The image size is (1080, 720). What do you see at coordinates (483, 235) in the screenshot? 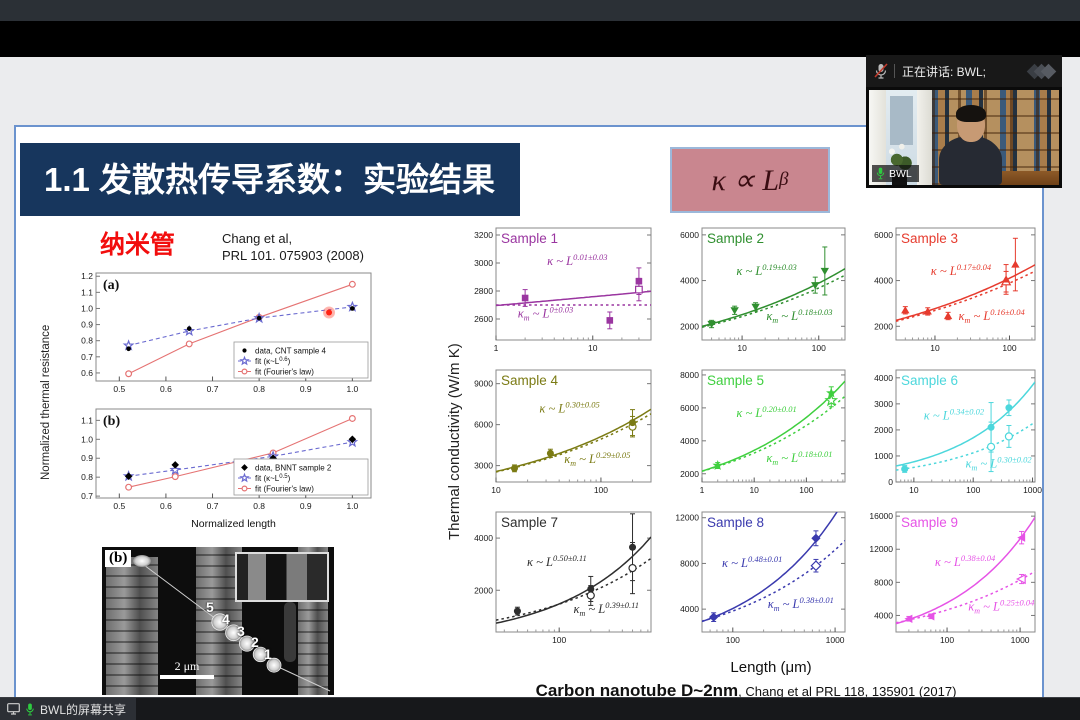
I see `svg-text: 3200` at bounding box center [483, 235].